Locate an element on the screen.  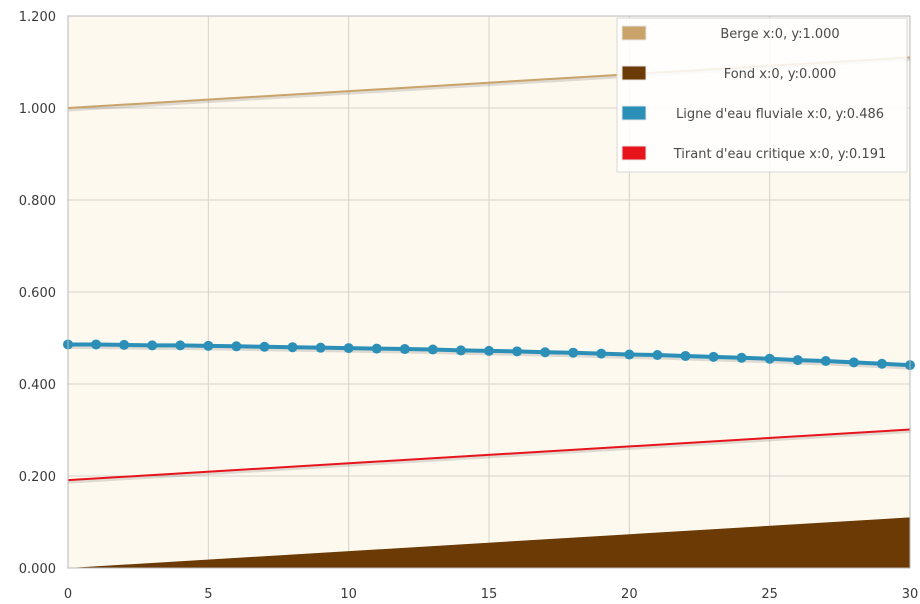
y-tick-label: 0.600 is located at coordinates (37, 293).